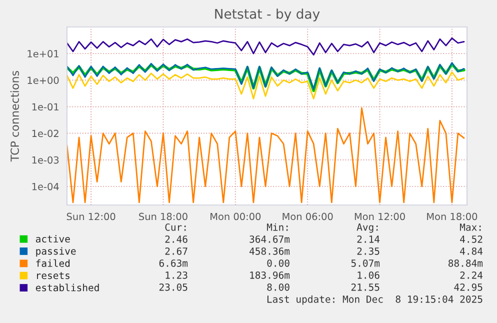  Describe the element at coordinates (270, 251) in the screenshot. I see `text: 458.36m` at that location.